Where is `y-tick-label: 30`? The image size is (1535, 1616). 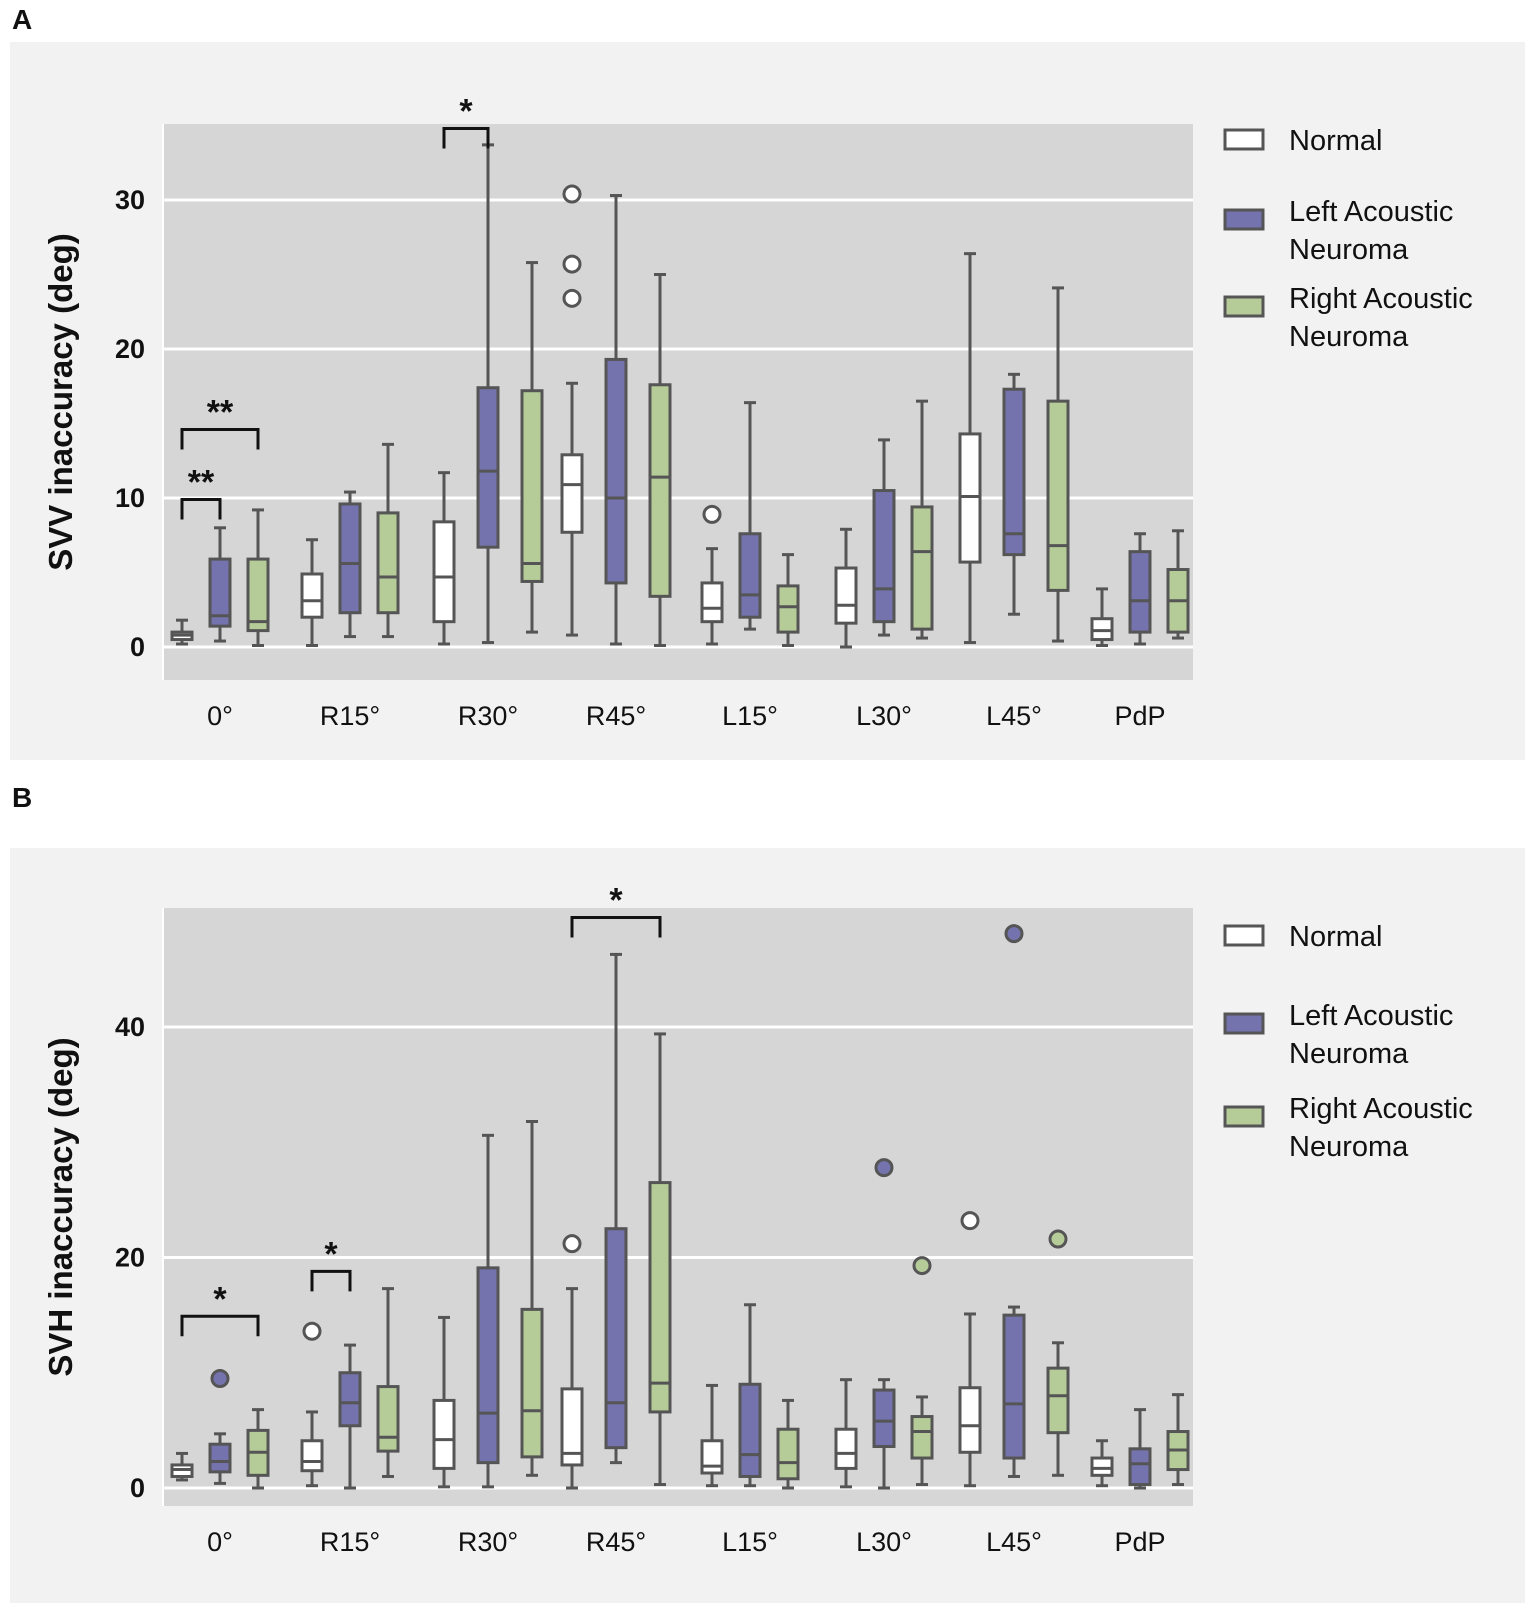
y-tick-label: 30 is located at coordinates (130, 200).